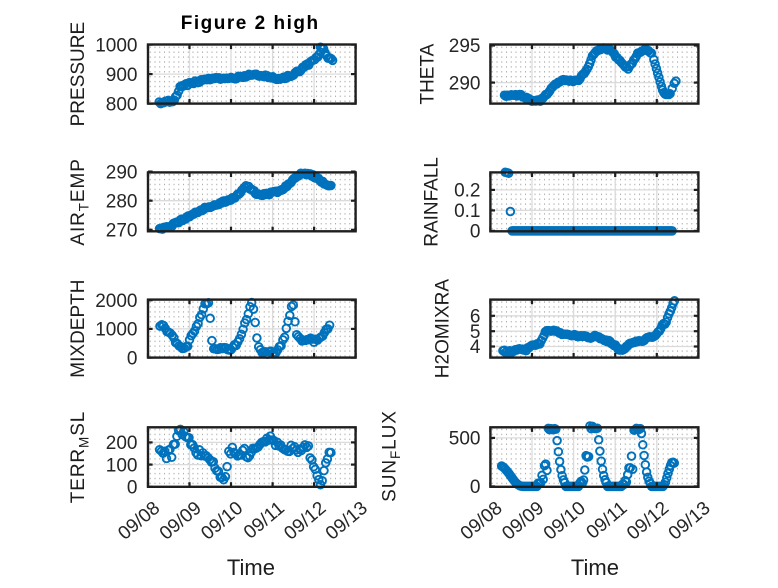  What do you see at coordinates (80, 201) in the screenshot?
I see `svg-text: AIRTEMP` at bounding box center [80, 201].